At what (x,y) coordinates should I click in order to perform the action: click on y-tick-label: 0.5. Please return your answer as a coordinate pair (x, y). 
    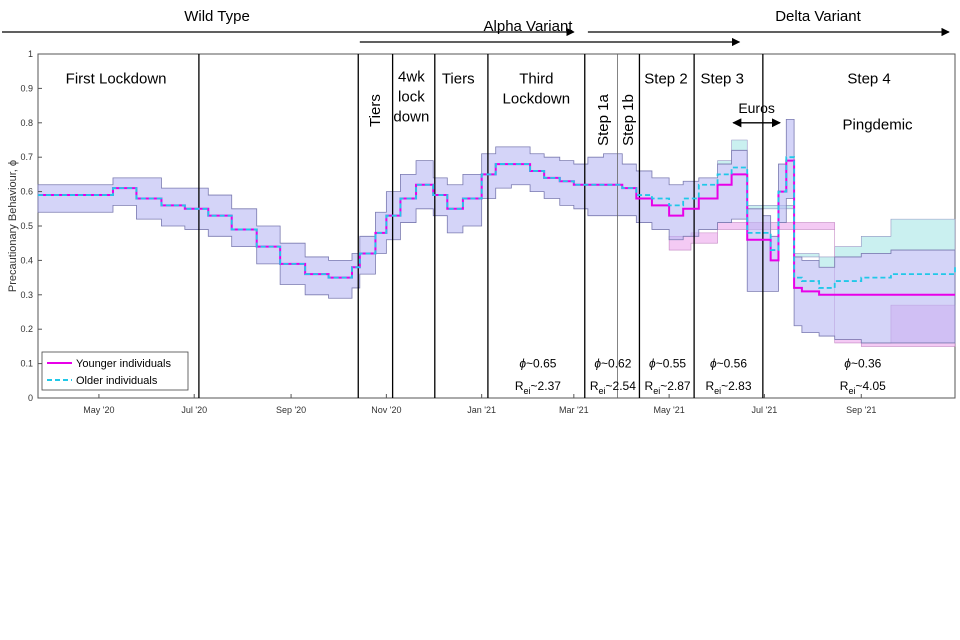
    Looking at the image, I should click on (26, 226).